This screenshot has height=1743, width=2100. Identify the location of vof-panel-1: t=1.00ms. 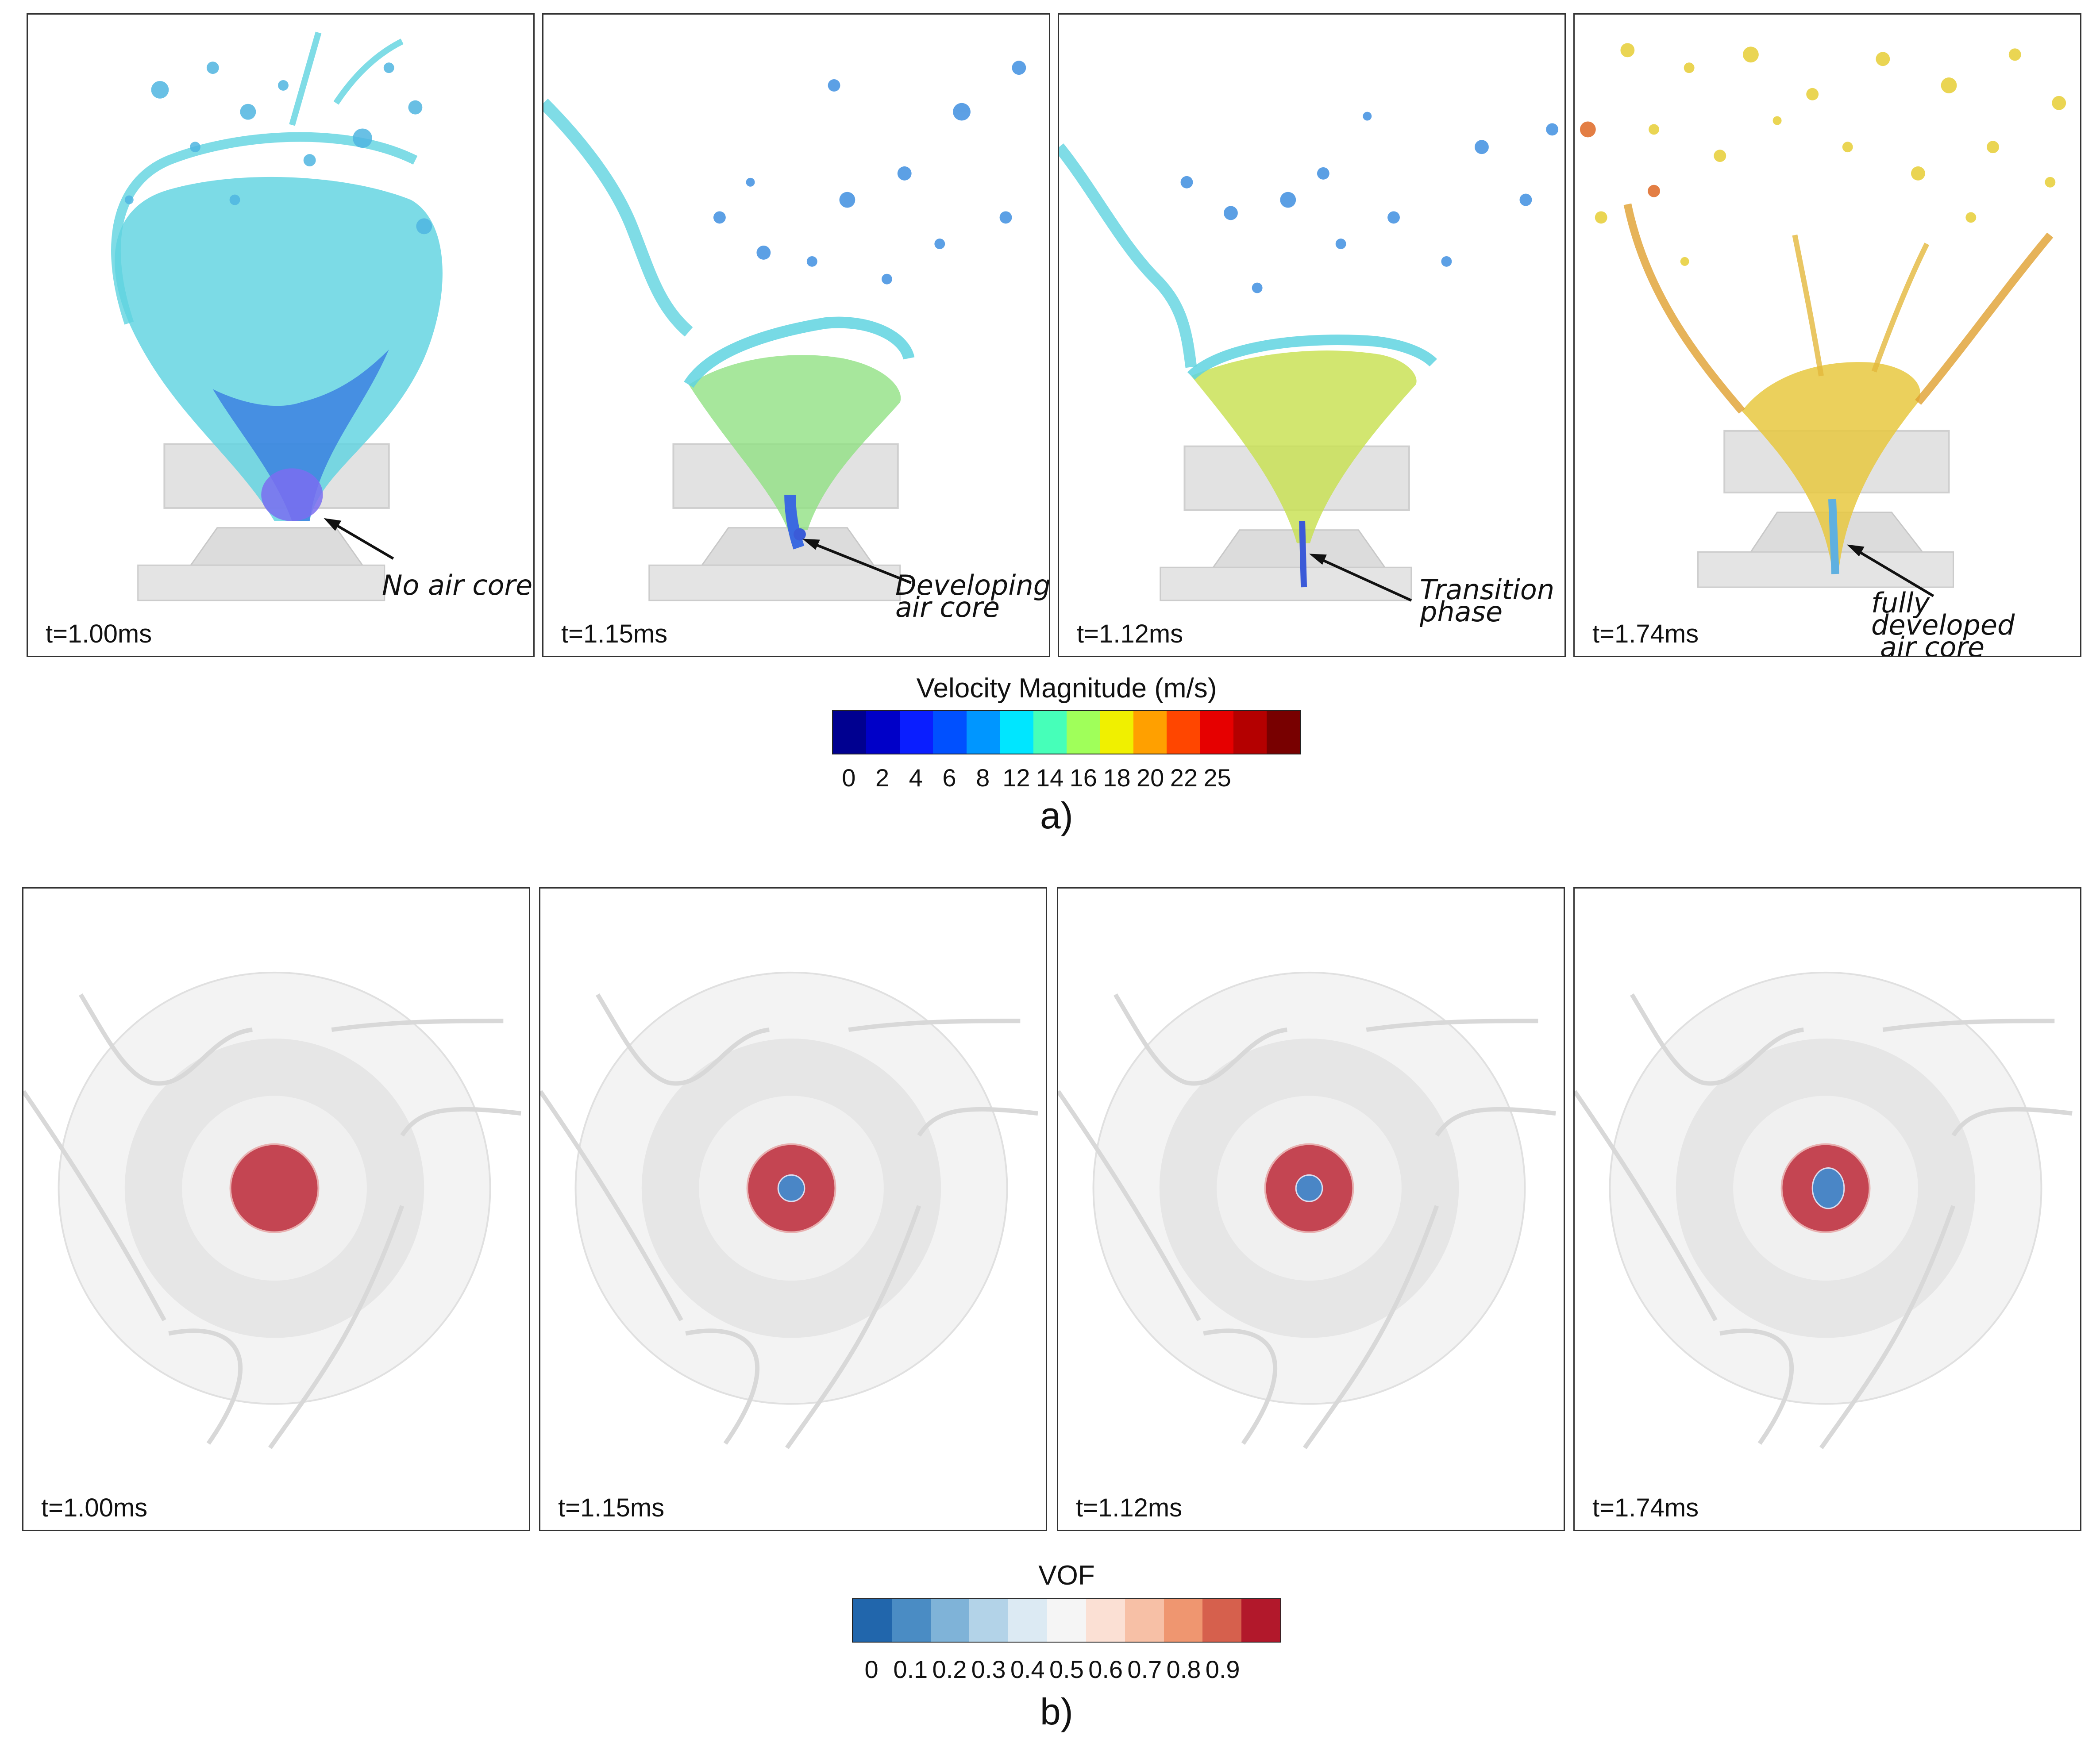
(276, 1209).